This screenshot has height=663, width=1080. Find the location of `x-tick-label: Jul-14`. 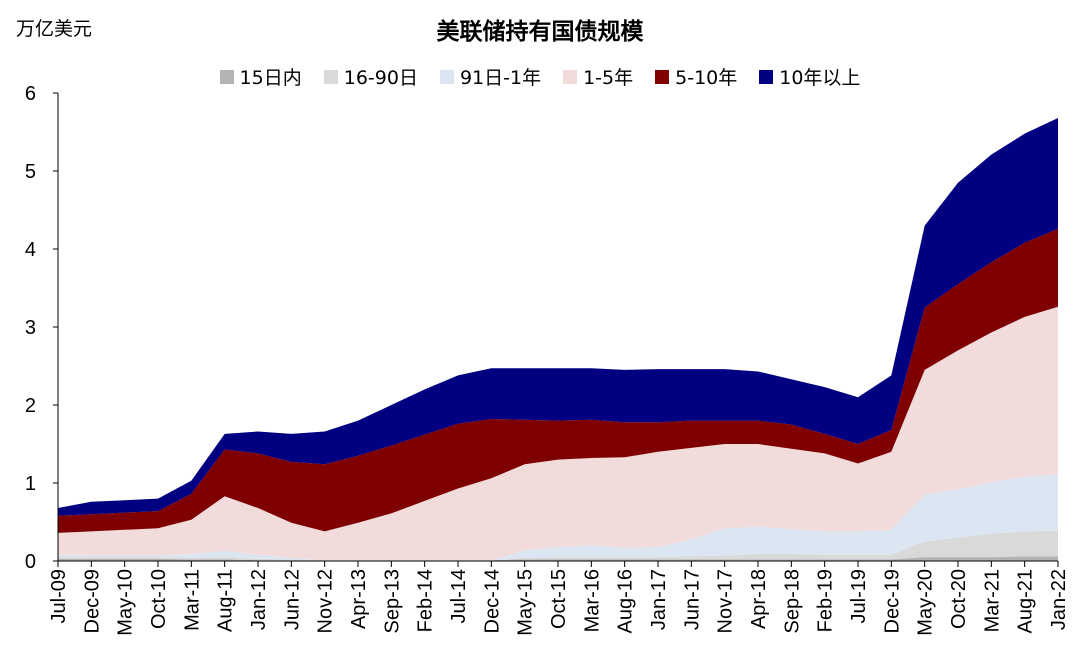

x-tick-label: Jul-14 is located at coordinates (459, 596).